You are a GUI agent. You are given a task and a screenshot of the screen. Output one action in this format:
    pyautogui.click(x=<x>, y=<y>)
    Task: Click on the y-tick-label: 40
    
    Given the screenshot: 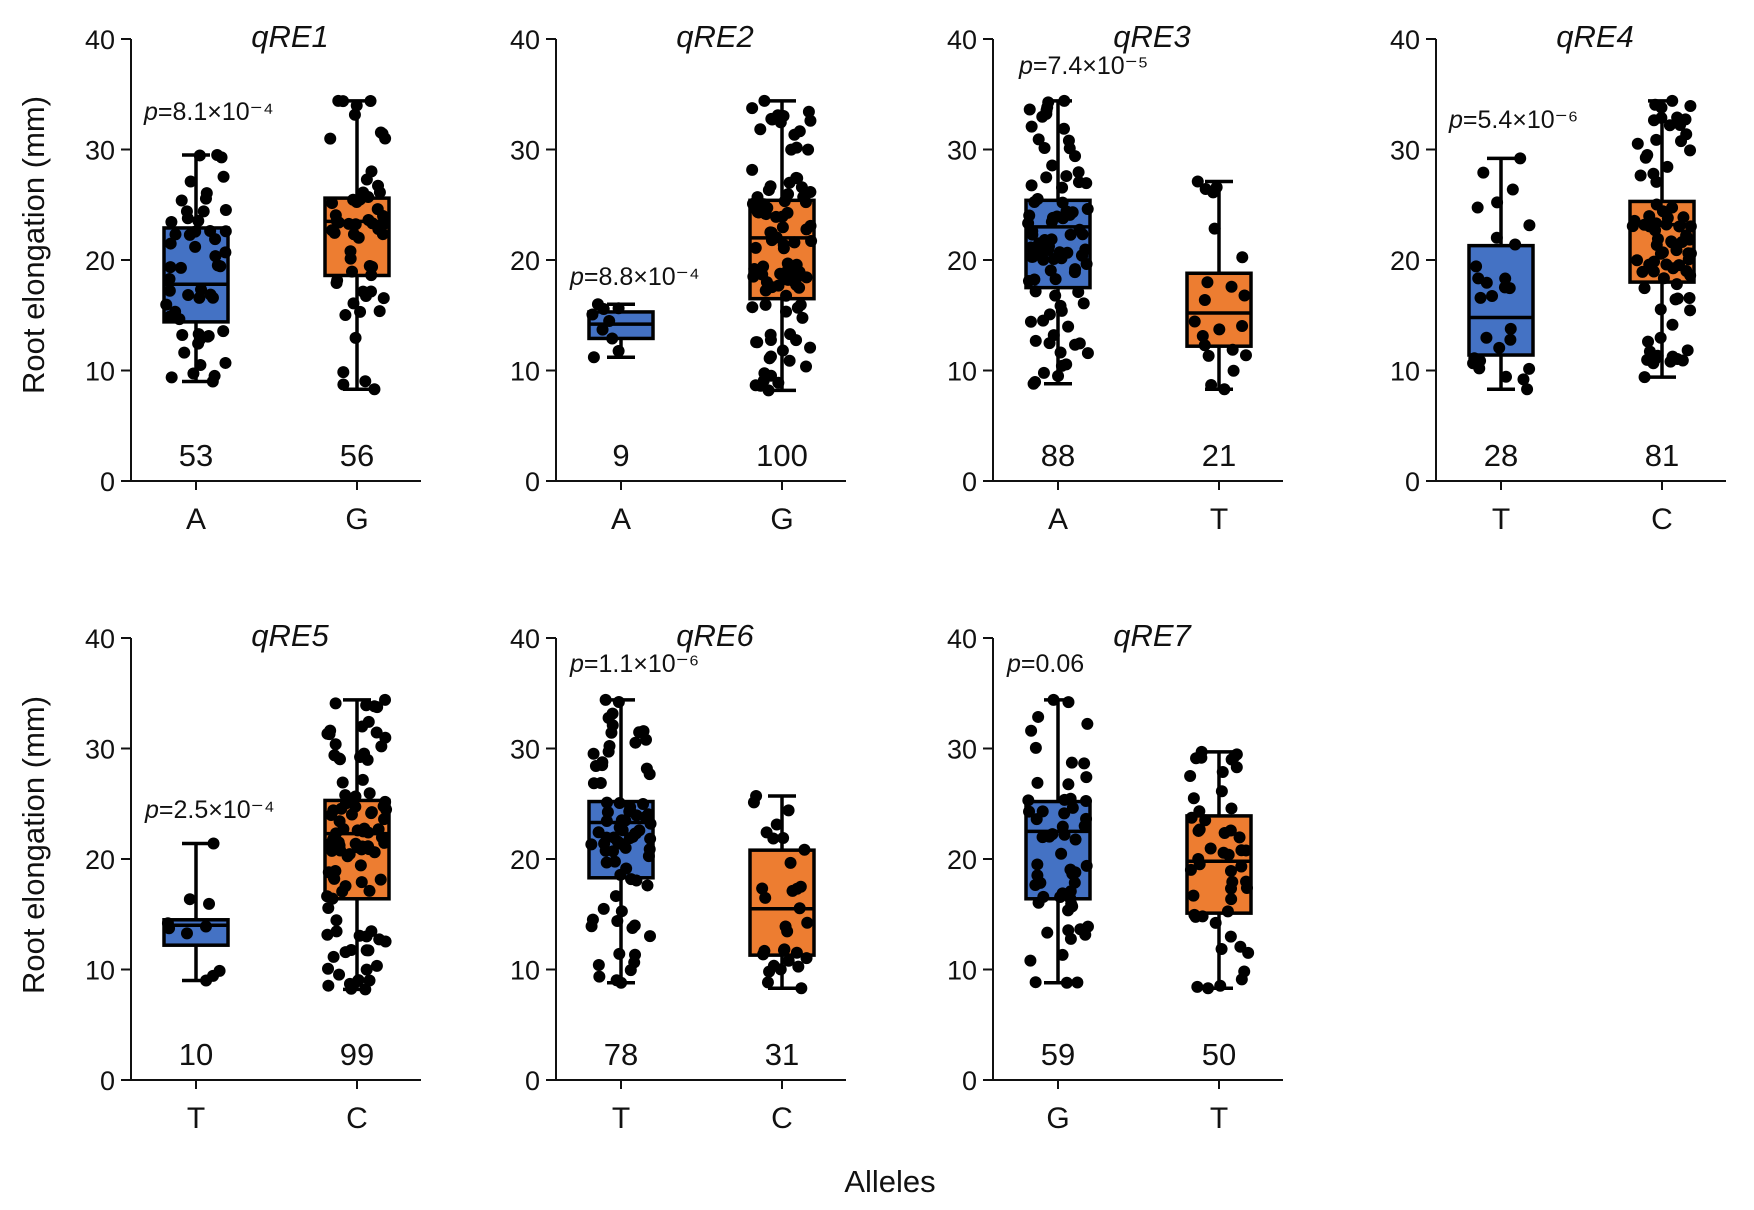 What is the action you would take?
    pyautogui.click(x=100, y=40)
    